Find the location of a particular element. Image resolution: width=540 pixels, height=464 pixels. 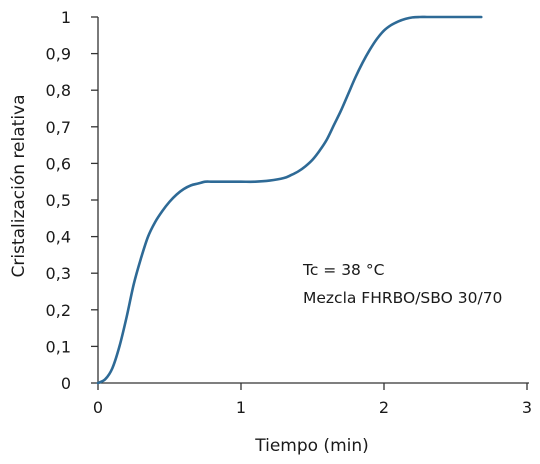

x-tick-label: 1 is located at coordinates (241, 407).